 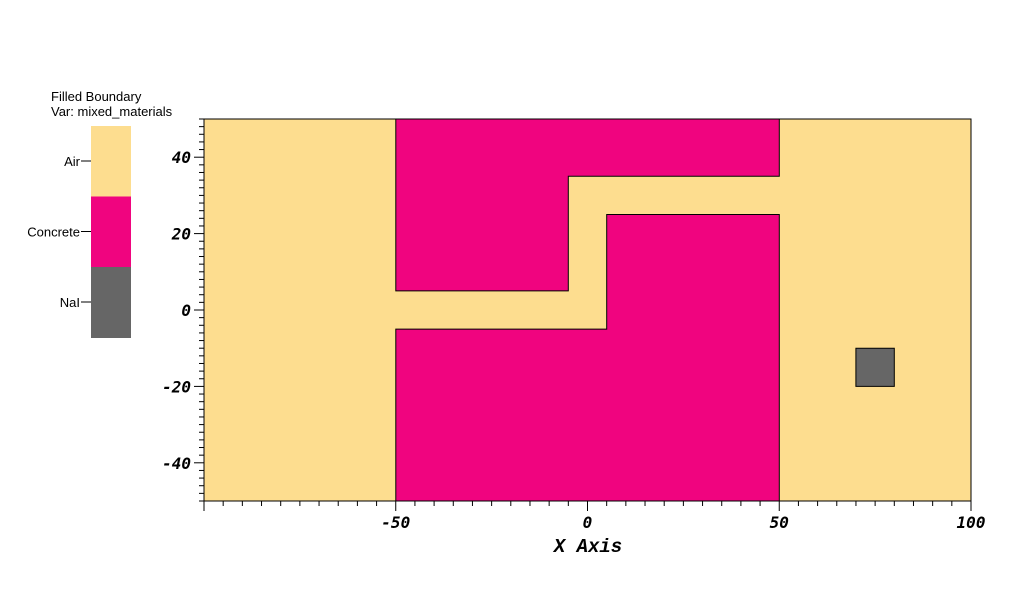 What do you see at coordinates (587, 547) in the screenshot?
I see `x-axis-label: X Axis` at bounding box center [587, 547].